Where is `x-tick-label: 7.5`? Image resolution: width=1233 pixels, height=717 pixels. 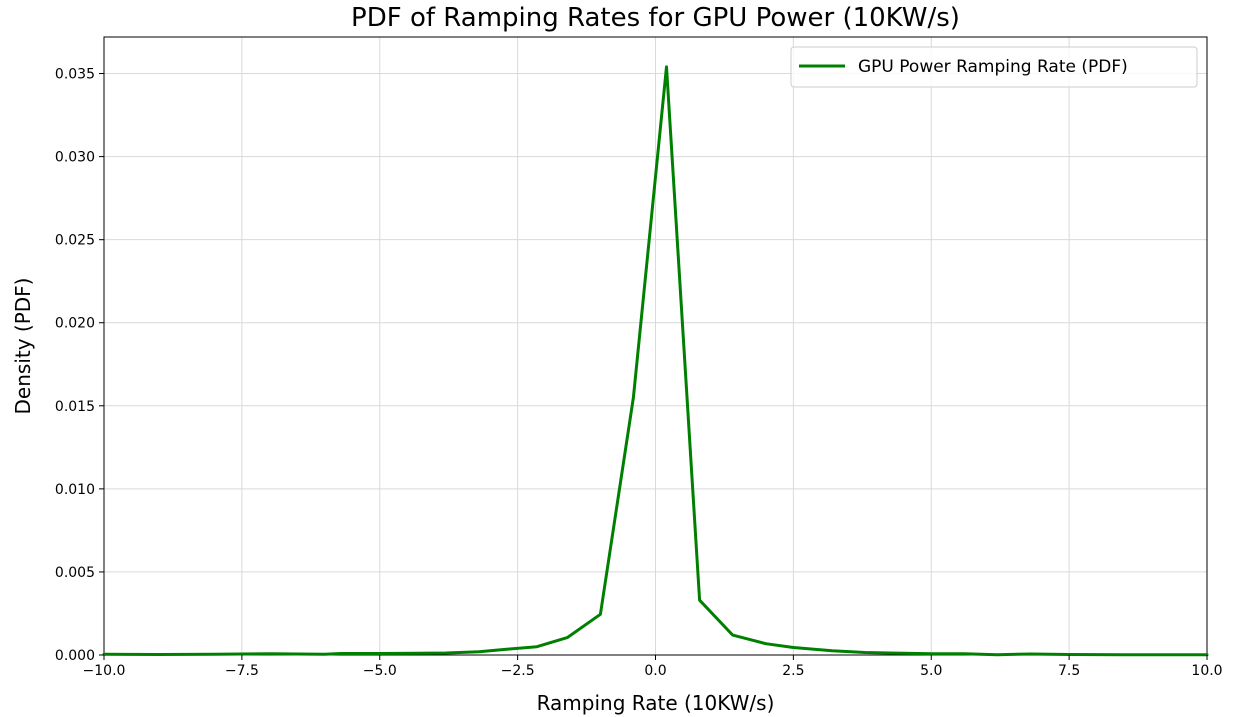 x-tick-label: 7.5 is located at coordinates (1069, 671).